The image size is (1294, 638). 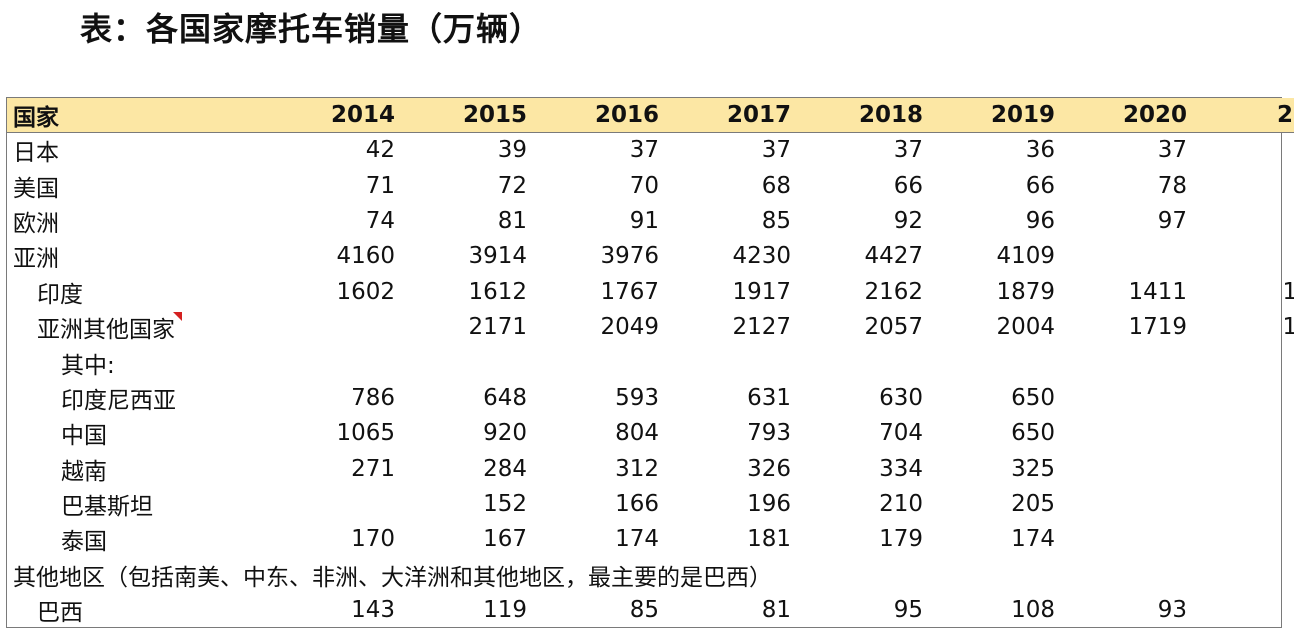 What do you see at coordinates (512, 150) in the screenshot?
I see `value-cell: 39` at bounding box center [512, 150].